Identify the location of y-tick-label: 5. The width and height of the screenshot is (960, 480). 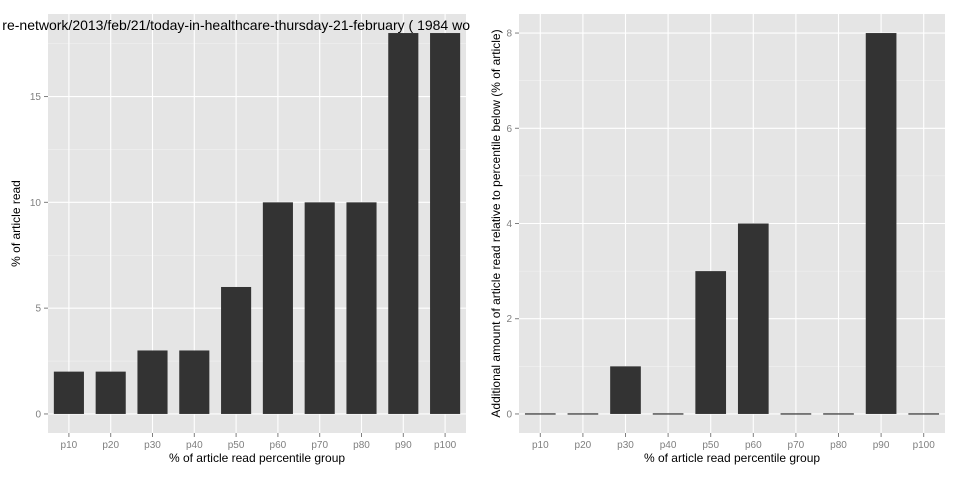
(38, 309).